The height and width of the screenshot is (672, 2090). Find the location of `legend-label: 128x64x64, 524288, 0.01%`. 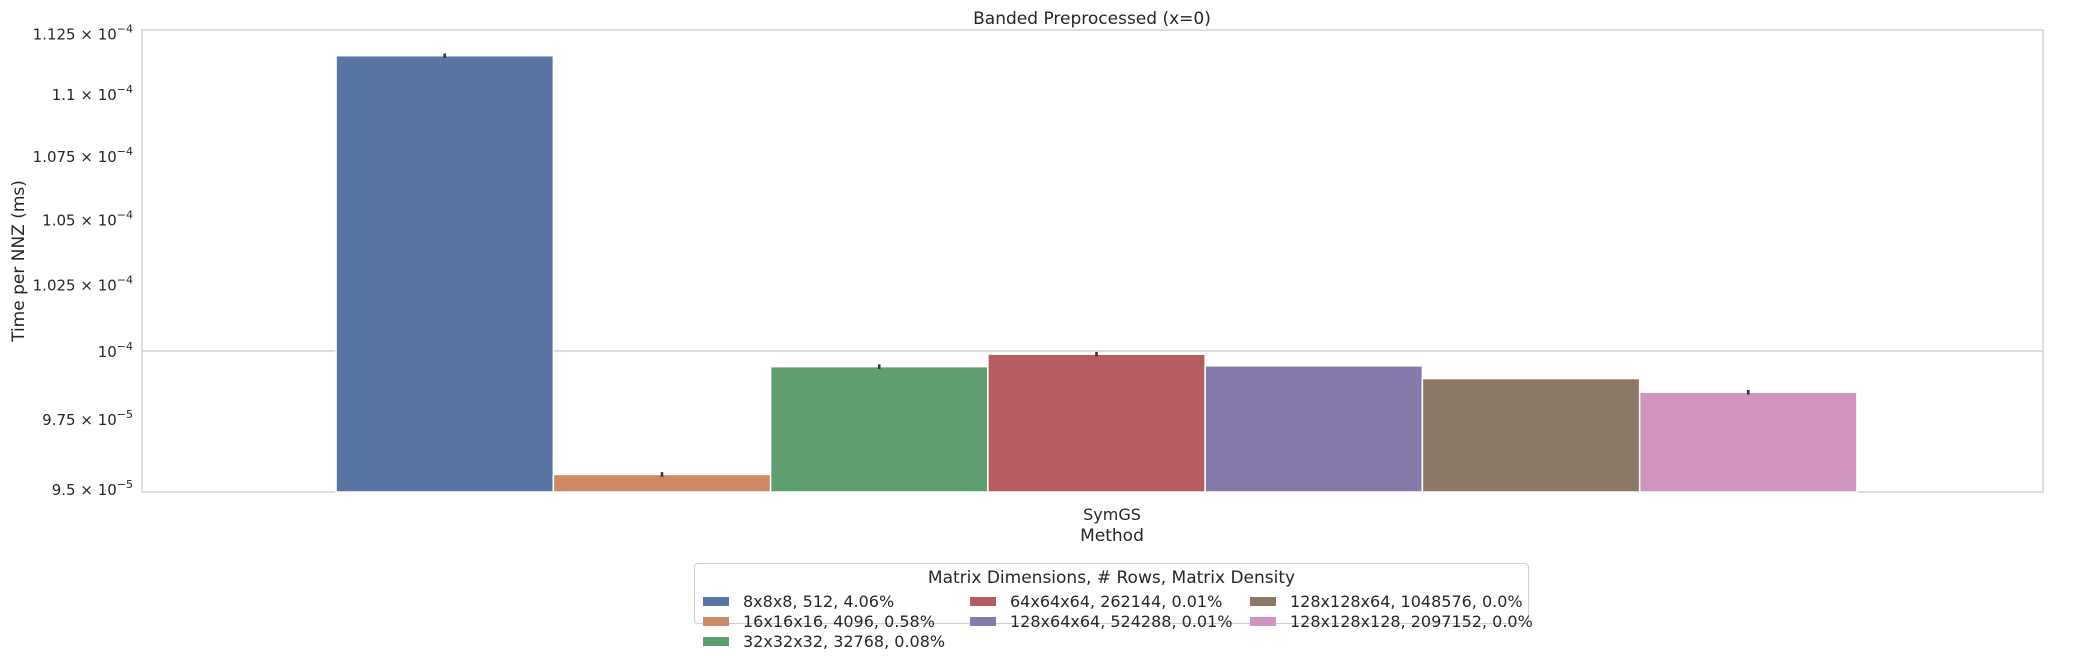

legend-label: 128x64x64, 524288, 0.01% is located at coordinates (1121, 621).